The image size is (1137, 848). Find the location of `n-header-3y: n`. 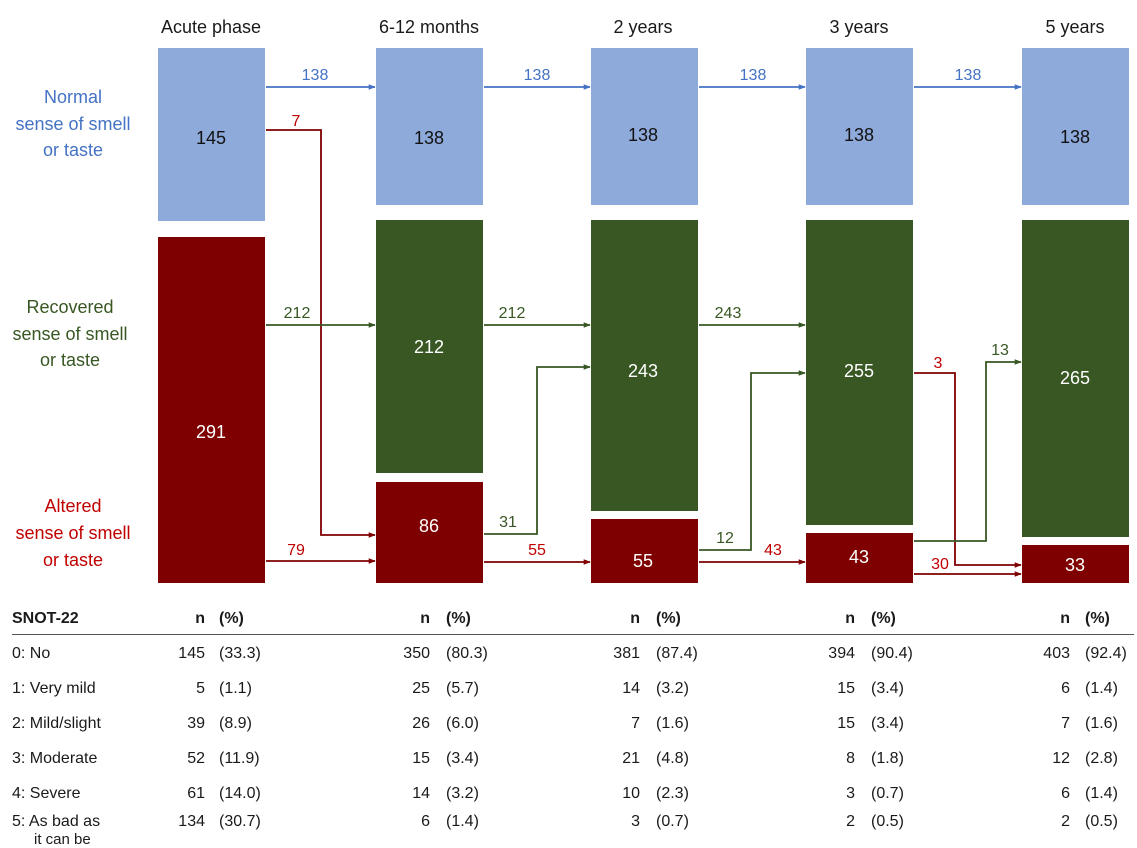

n-header-3y: n is located at coordinates (850, 618).